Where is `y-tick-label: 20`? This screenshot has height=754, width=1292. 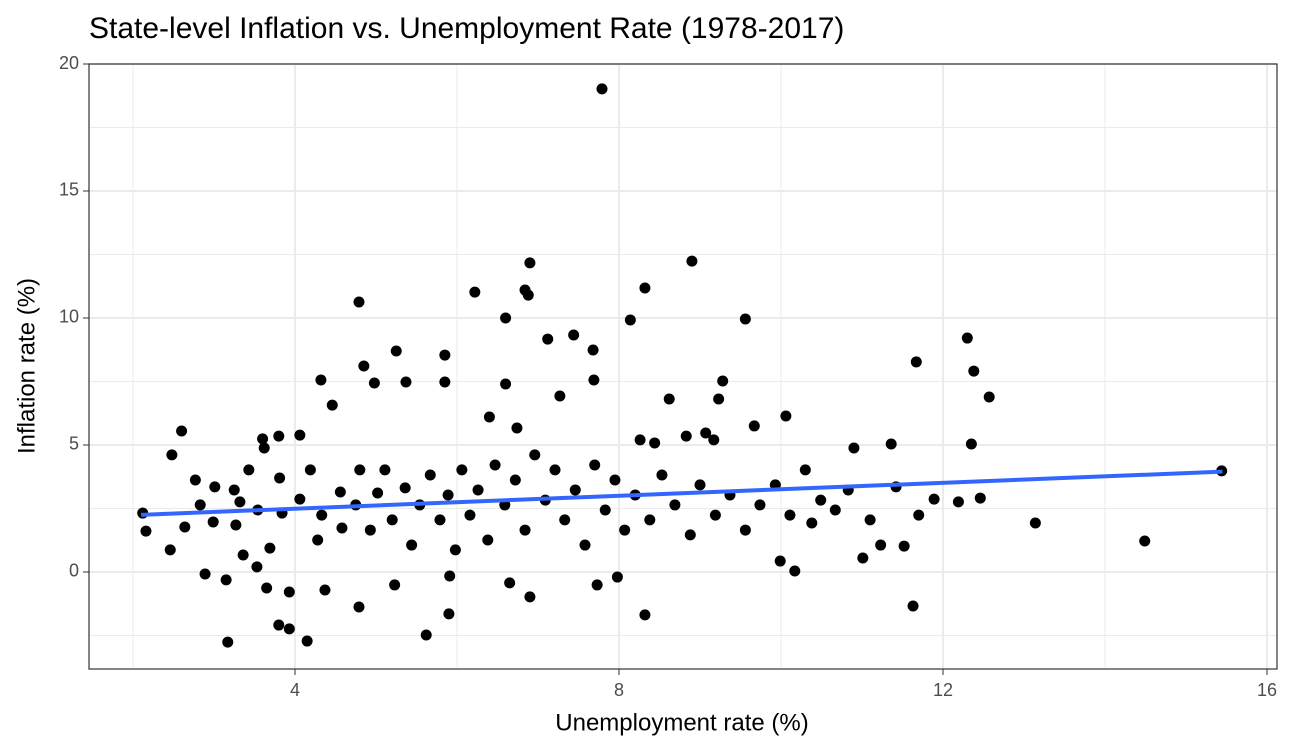 y-tick-label: 20 is located at coordinates (69, 63).